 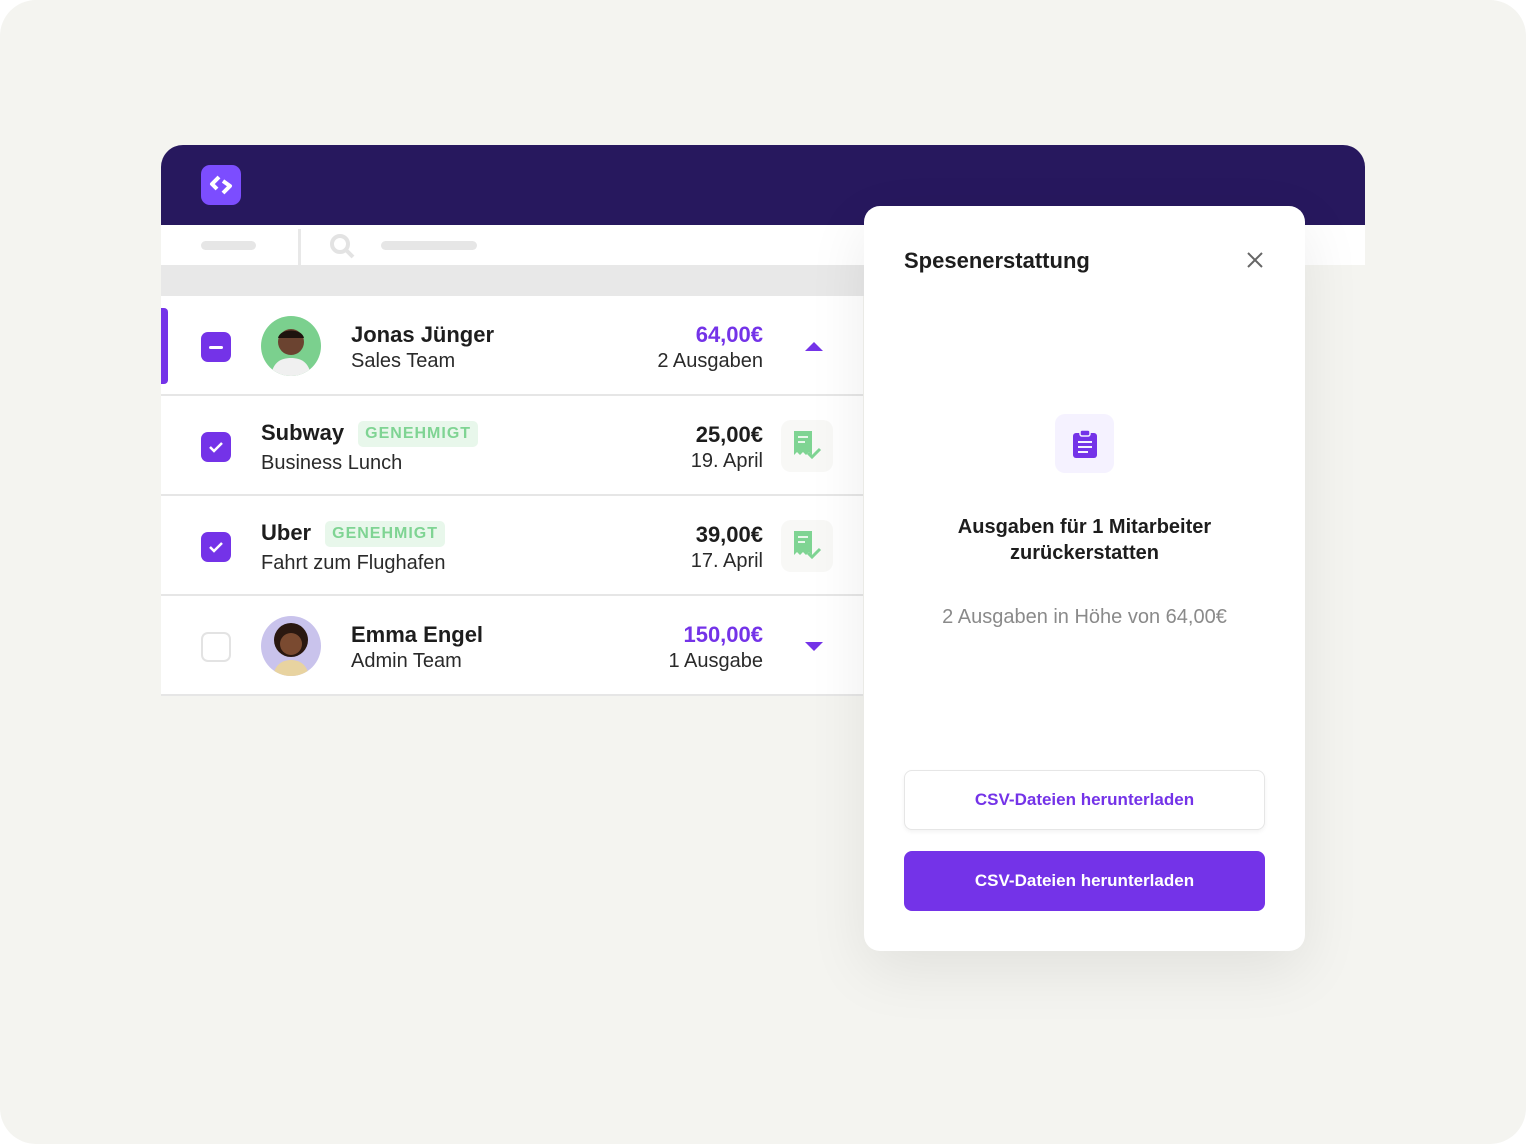 I want to click on heading-line: zurückerstatten, so click(x=1084, y=553).